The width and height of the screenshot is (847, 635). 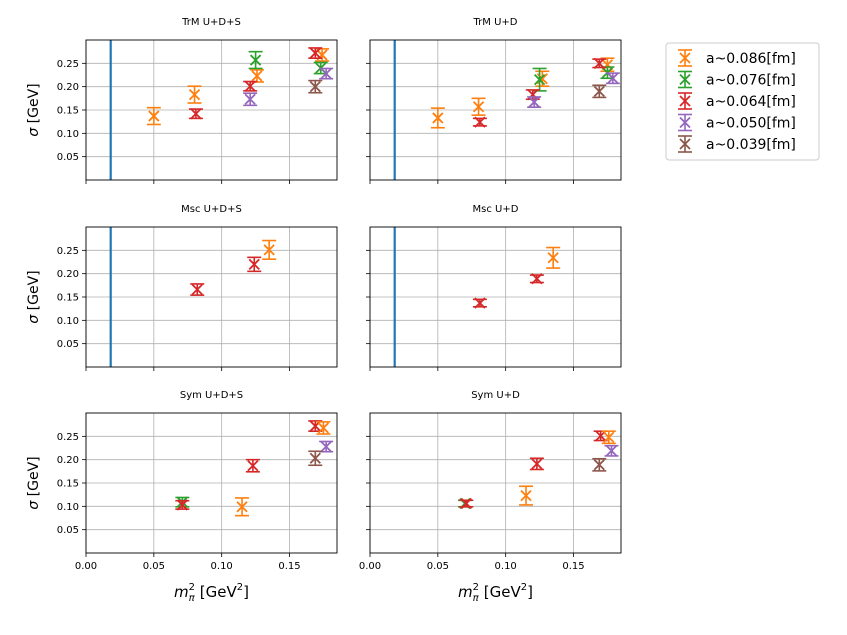 What do you see at coordinates (34, 478) in the screenshot?
I see `y-axis-label-unit: [GeV]` at bounding box center [34, 478].